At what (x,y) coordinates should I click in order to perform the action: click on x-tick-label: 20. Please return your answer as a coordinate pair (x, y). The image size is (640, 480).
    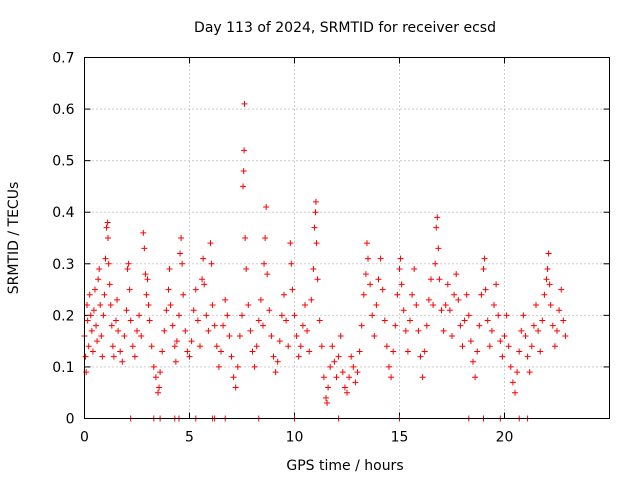
    Looking at the image, I should click on (505, 438).